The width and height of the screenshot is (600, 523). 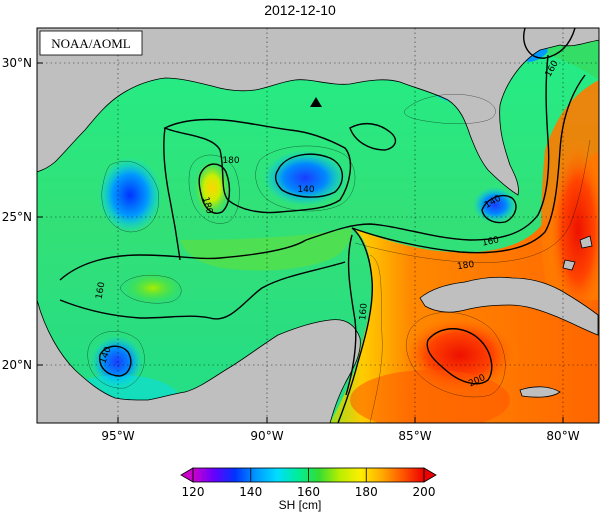 I want to click on x-tick-label: 85°W, so click(x=414, y=436).